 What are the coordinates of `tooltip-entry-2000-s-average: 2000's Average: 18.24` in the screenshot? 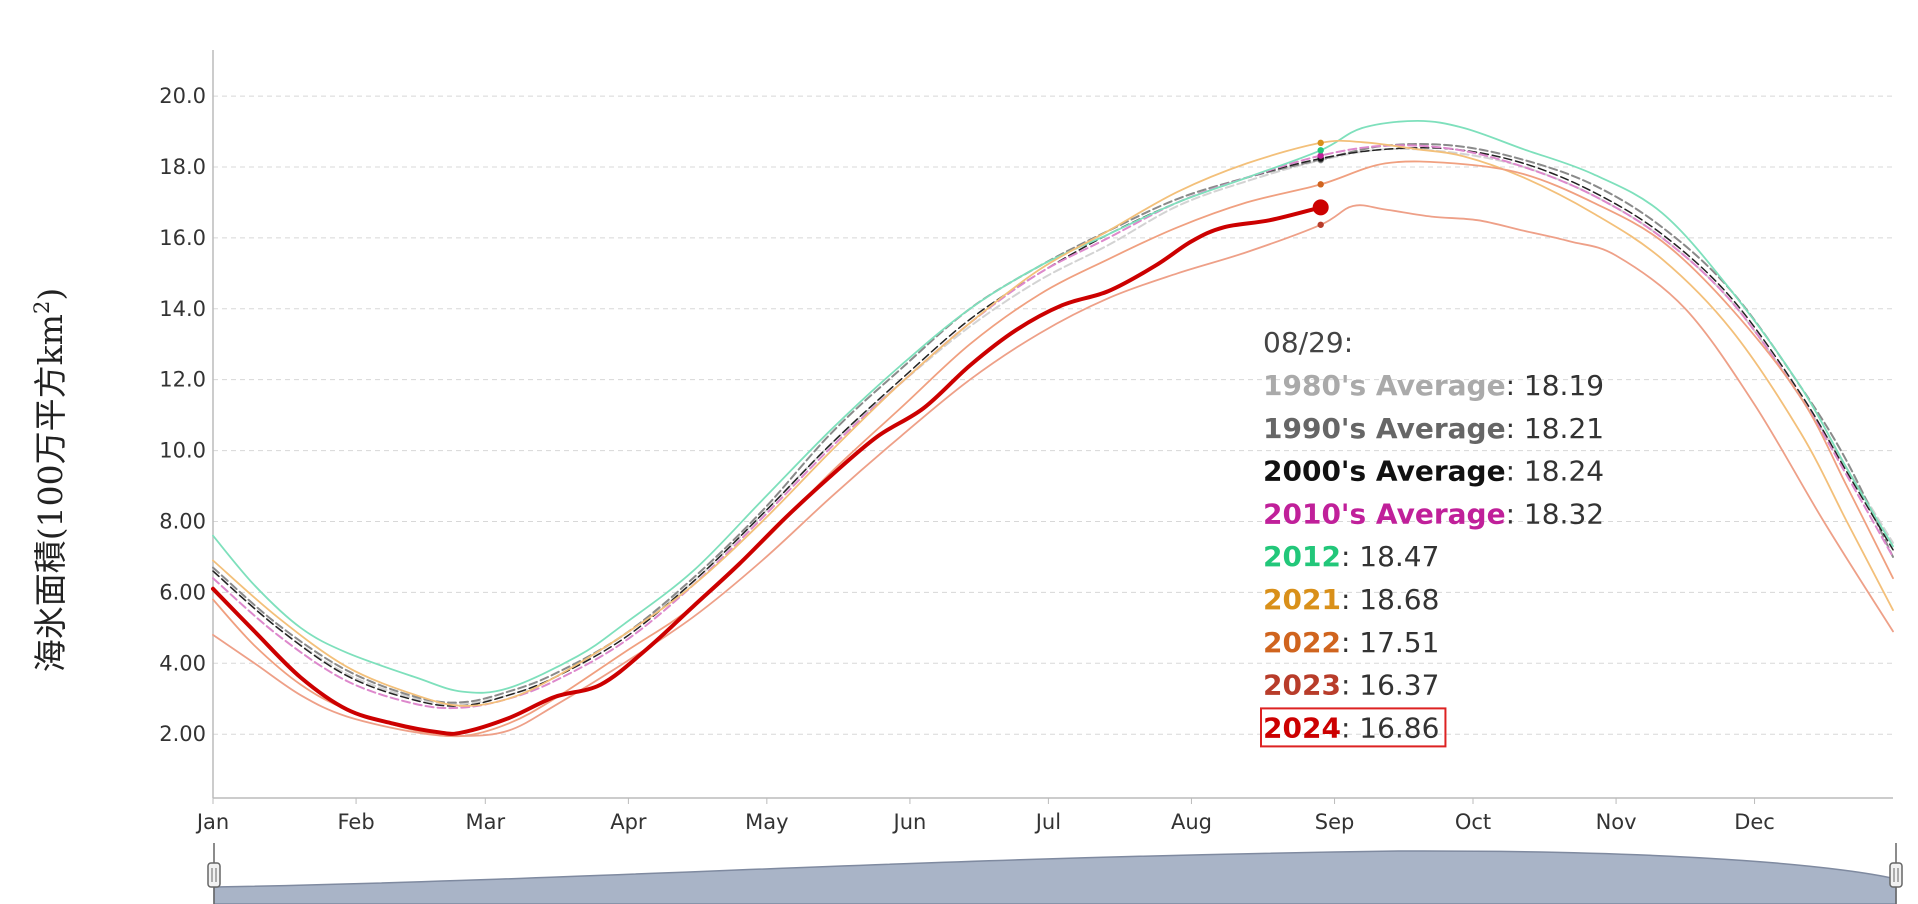 It's located at (1433, 471).